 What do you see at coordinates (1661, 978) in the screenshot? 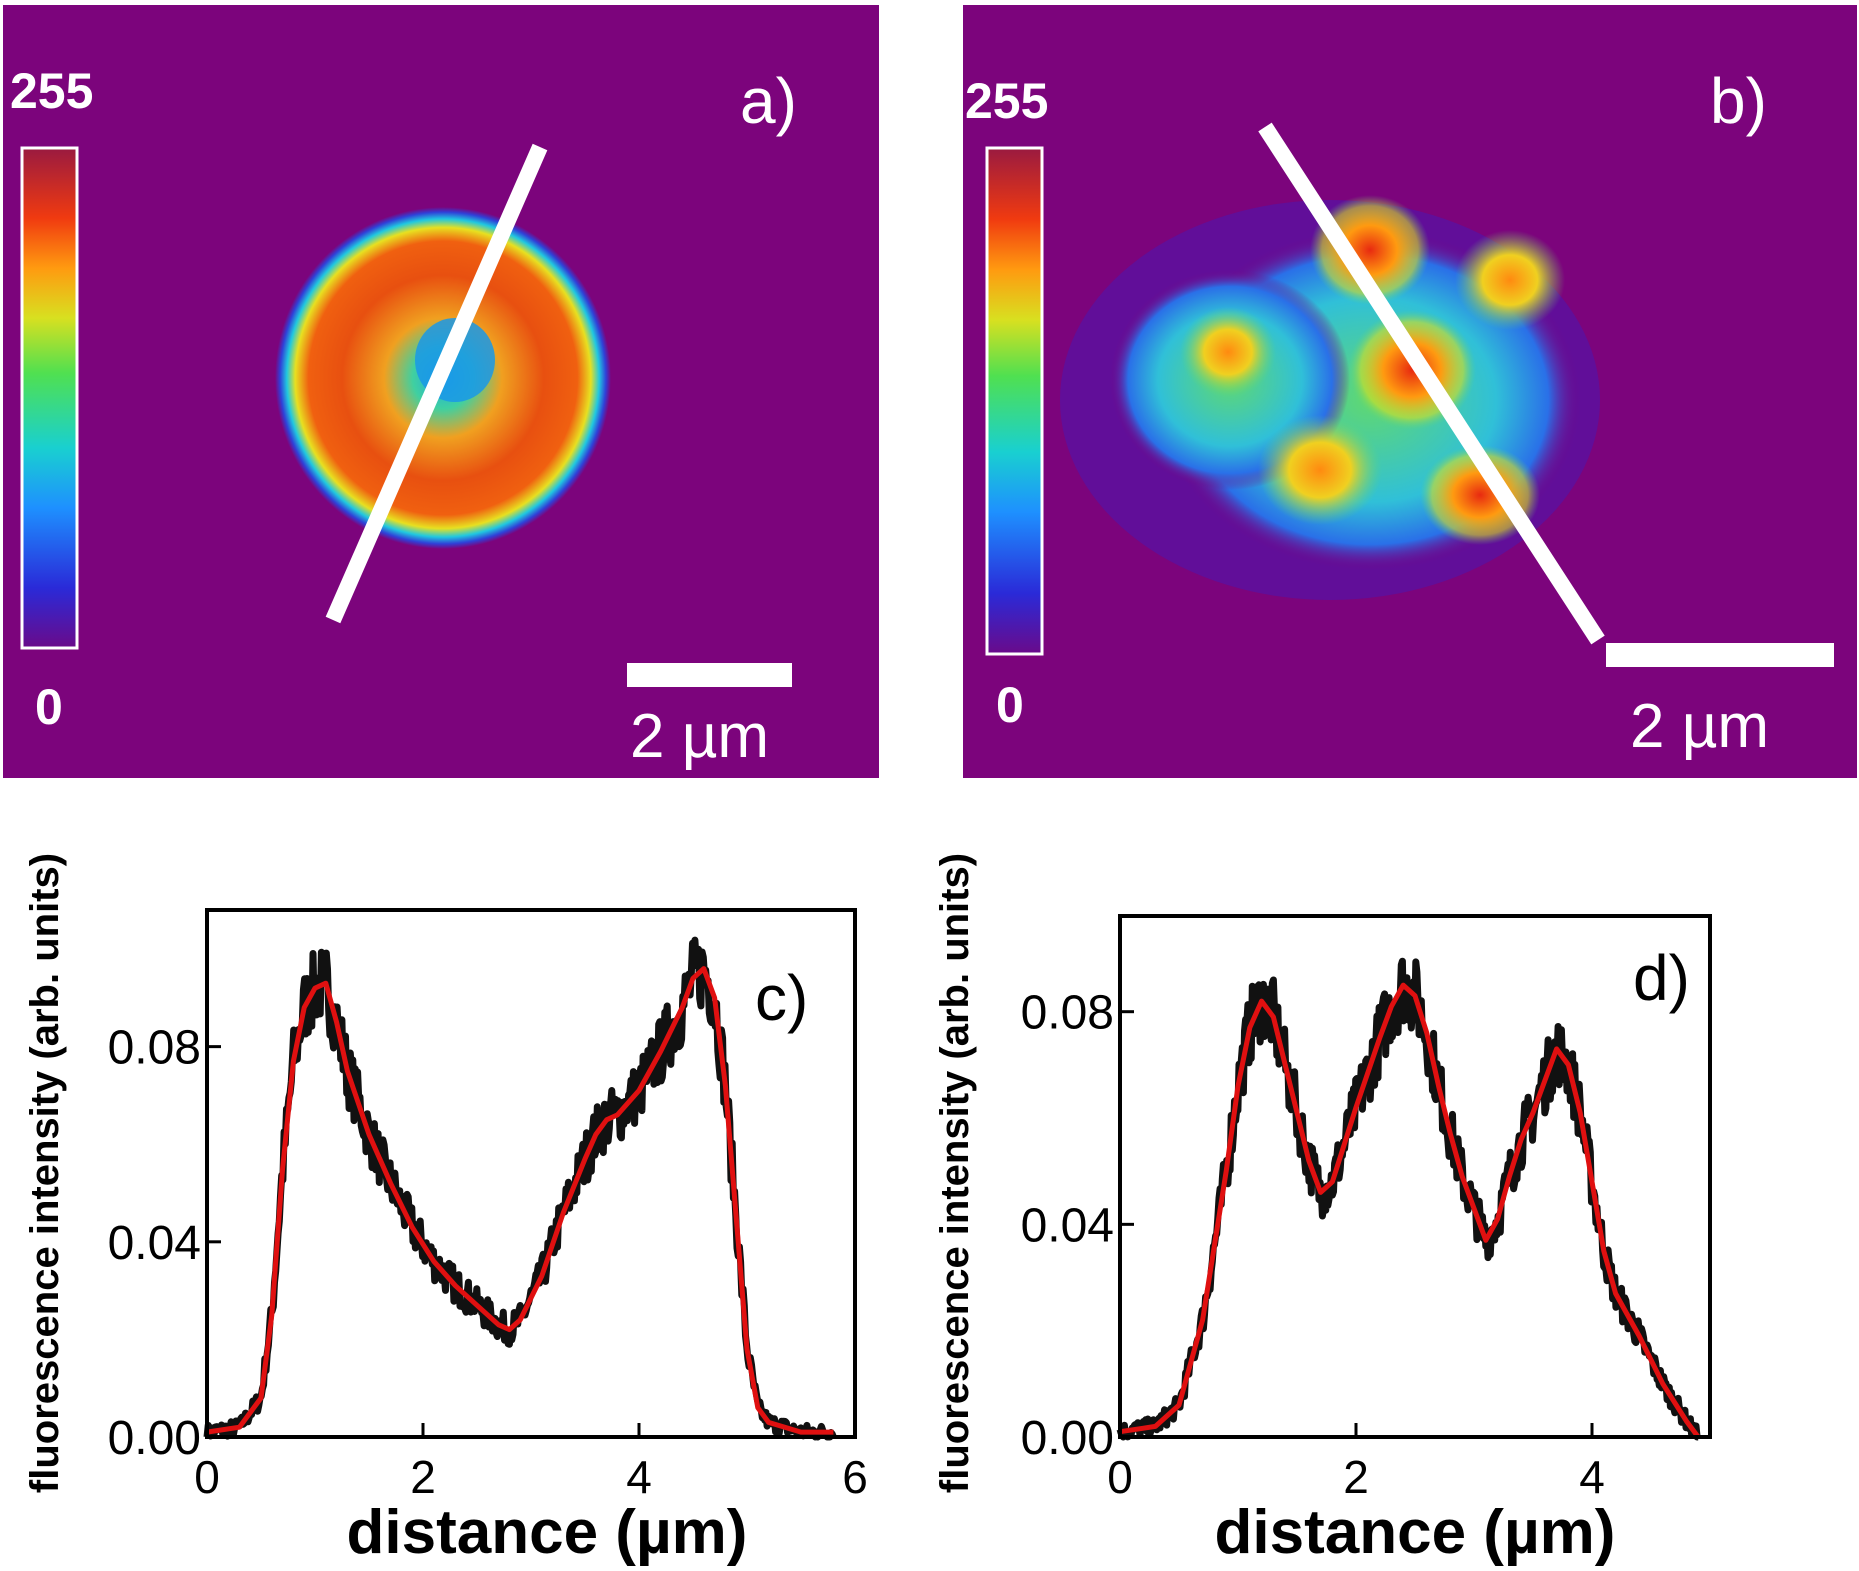
I see `panel-label-d: d)` at bounding box center [1661, 978].